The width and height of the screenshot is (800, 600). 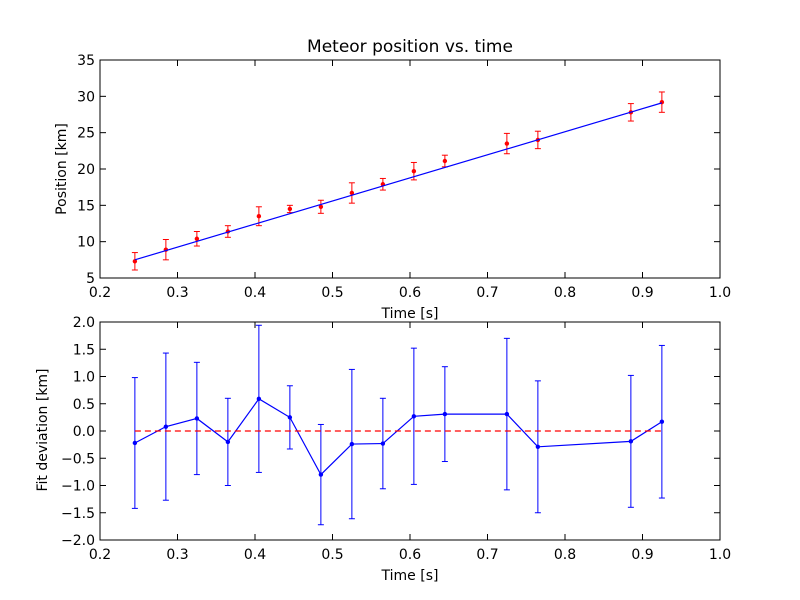 What do you see at coordinates (86, 61) in the screenshot?
I see `position-plot-ytick-label: 35` at bounding box center [86, 61].